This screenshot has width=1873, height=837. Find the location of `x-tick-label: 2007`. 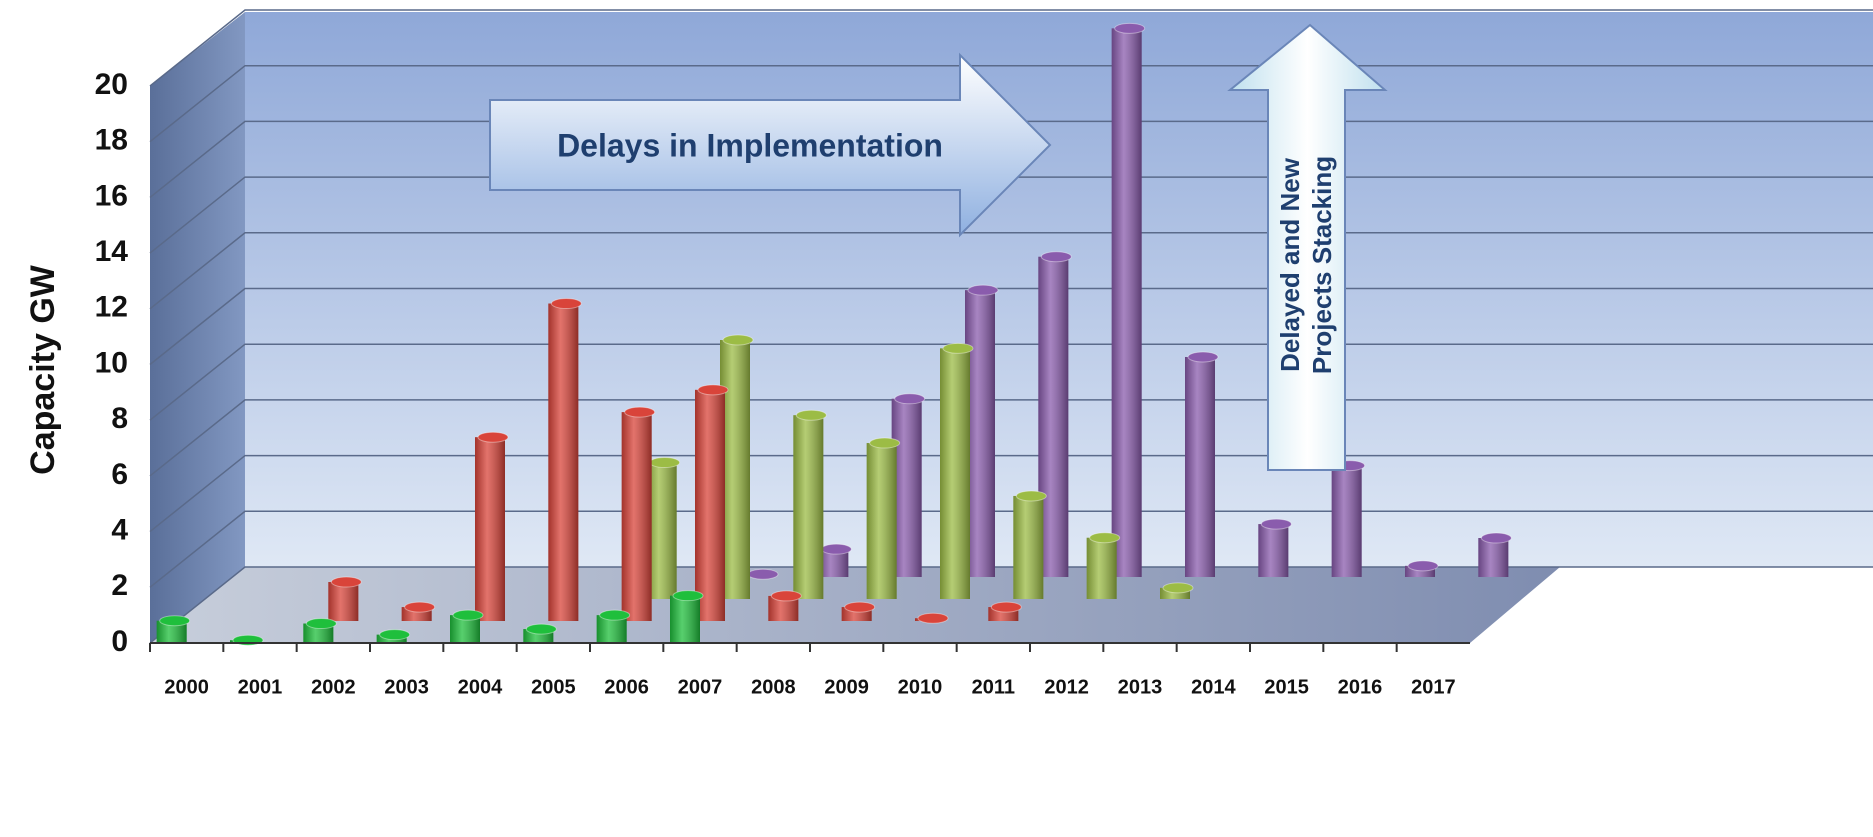

x-tick-label: 2007 is located at coordinates (700, 687).